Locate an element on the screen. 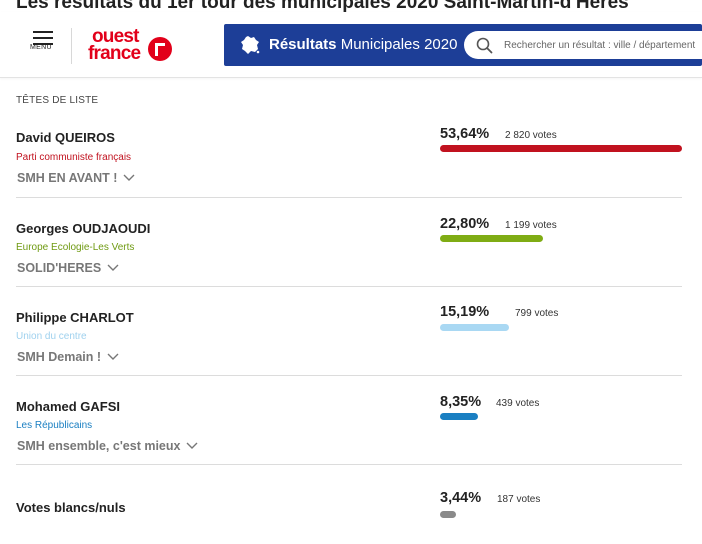 The image size is (702, 544). vote-percent: 22,80% is located at coordinates (465, 224).